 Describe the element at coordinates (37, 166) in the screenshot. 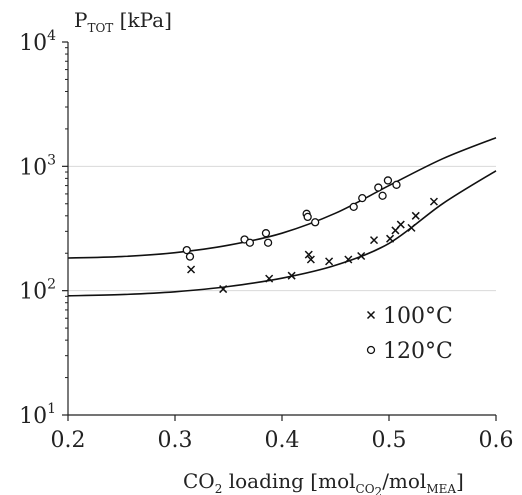

I see `y-tick-label: 10³` at that location.